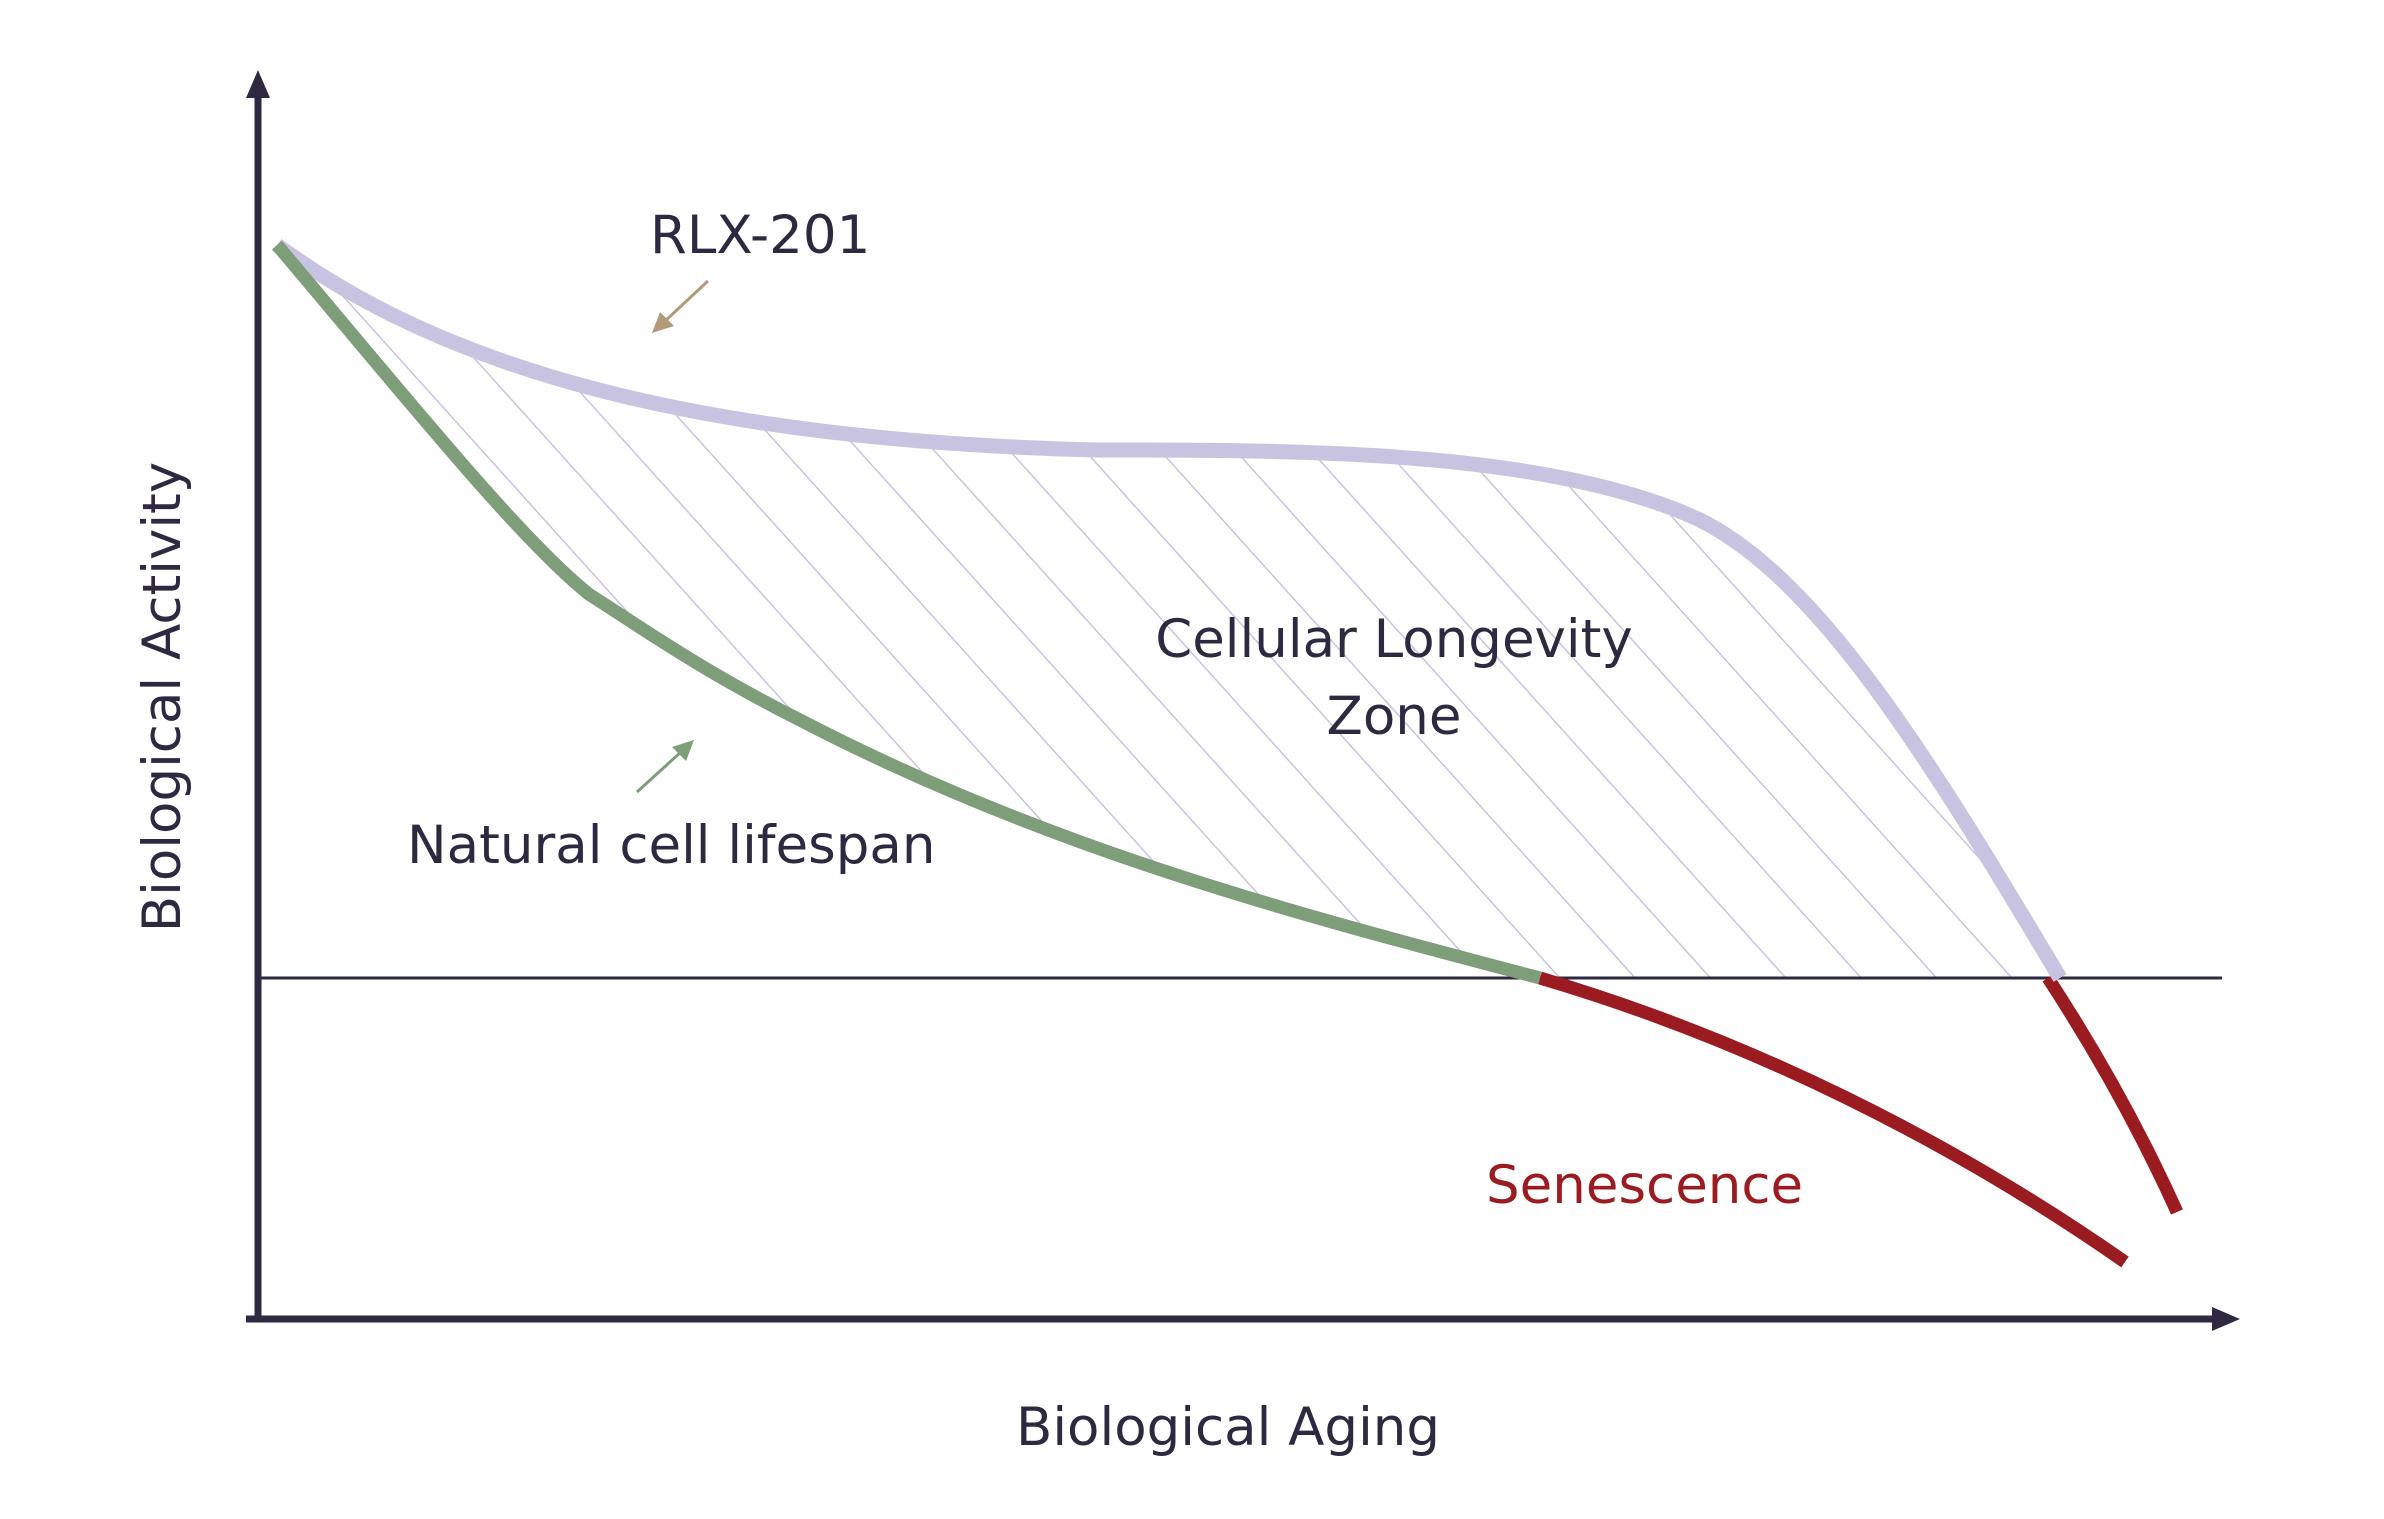  Describe the element at coordinates (1644, 1185) in the screenshot. I see `senescence-label: Senescence` at that location.